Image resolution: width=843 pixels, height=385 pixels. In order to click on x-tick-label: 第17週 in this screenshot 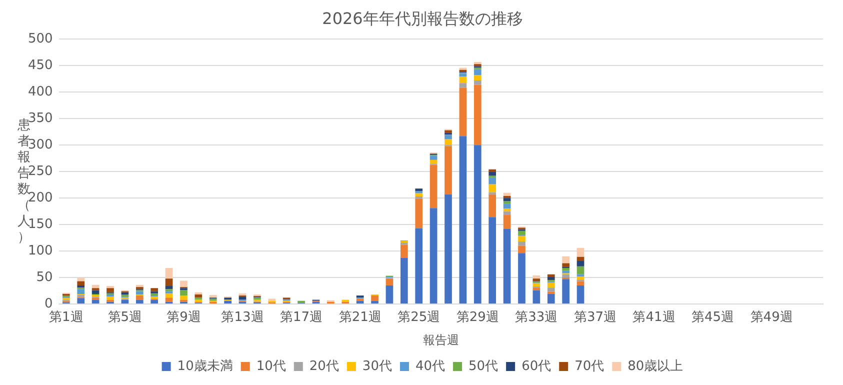, I will do `click(301, 318)`.